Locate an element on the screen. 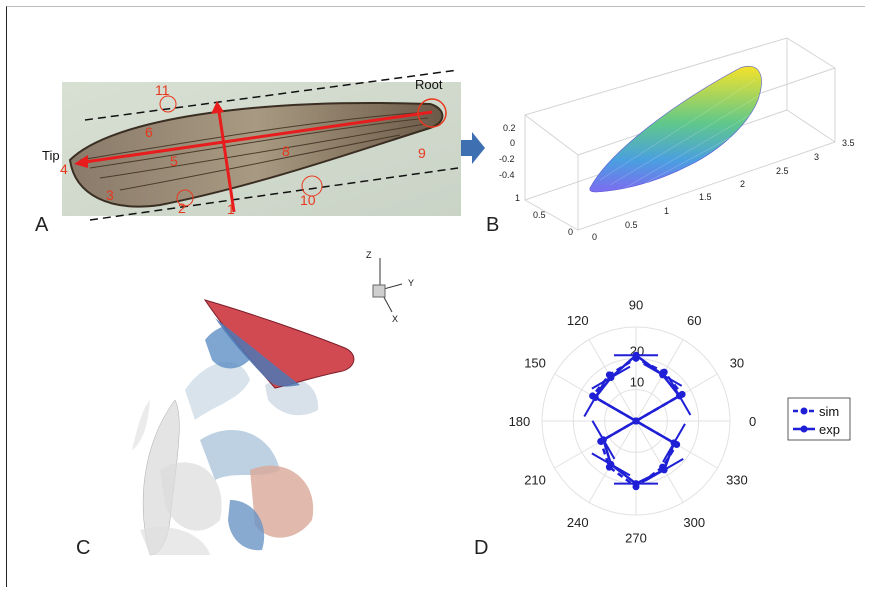 This screenshot has height=593, width=871. angle-tick-label: 240 is located at coordinates (578, 522).